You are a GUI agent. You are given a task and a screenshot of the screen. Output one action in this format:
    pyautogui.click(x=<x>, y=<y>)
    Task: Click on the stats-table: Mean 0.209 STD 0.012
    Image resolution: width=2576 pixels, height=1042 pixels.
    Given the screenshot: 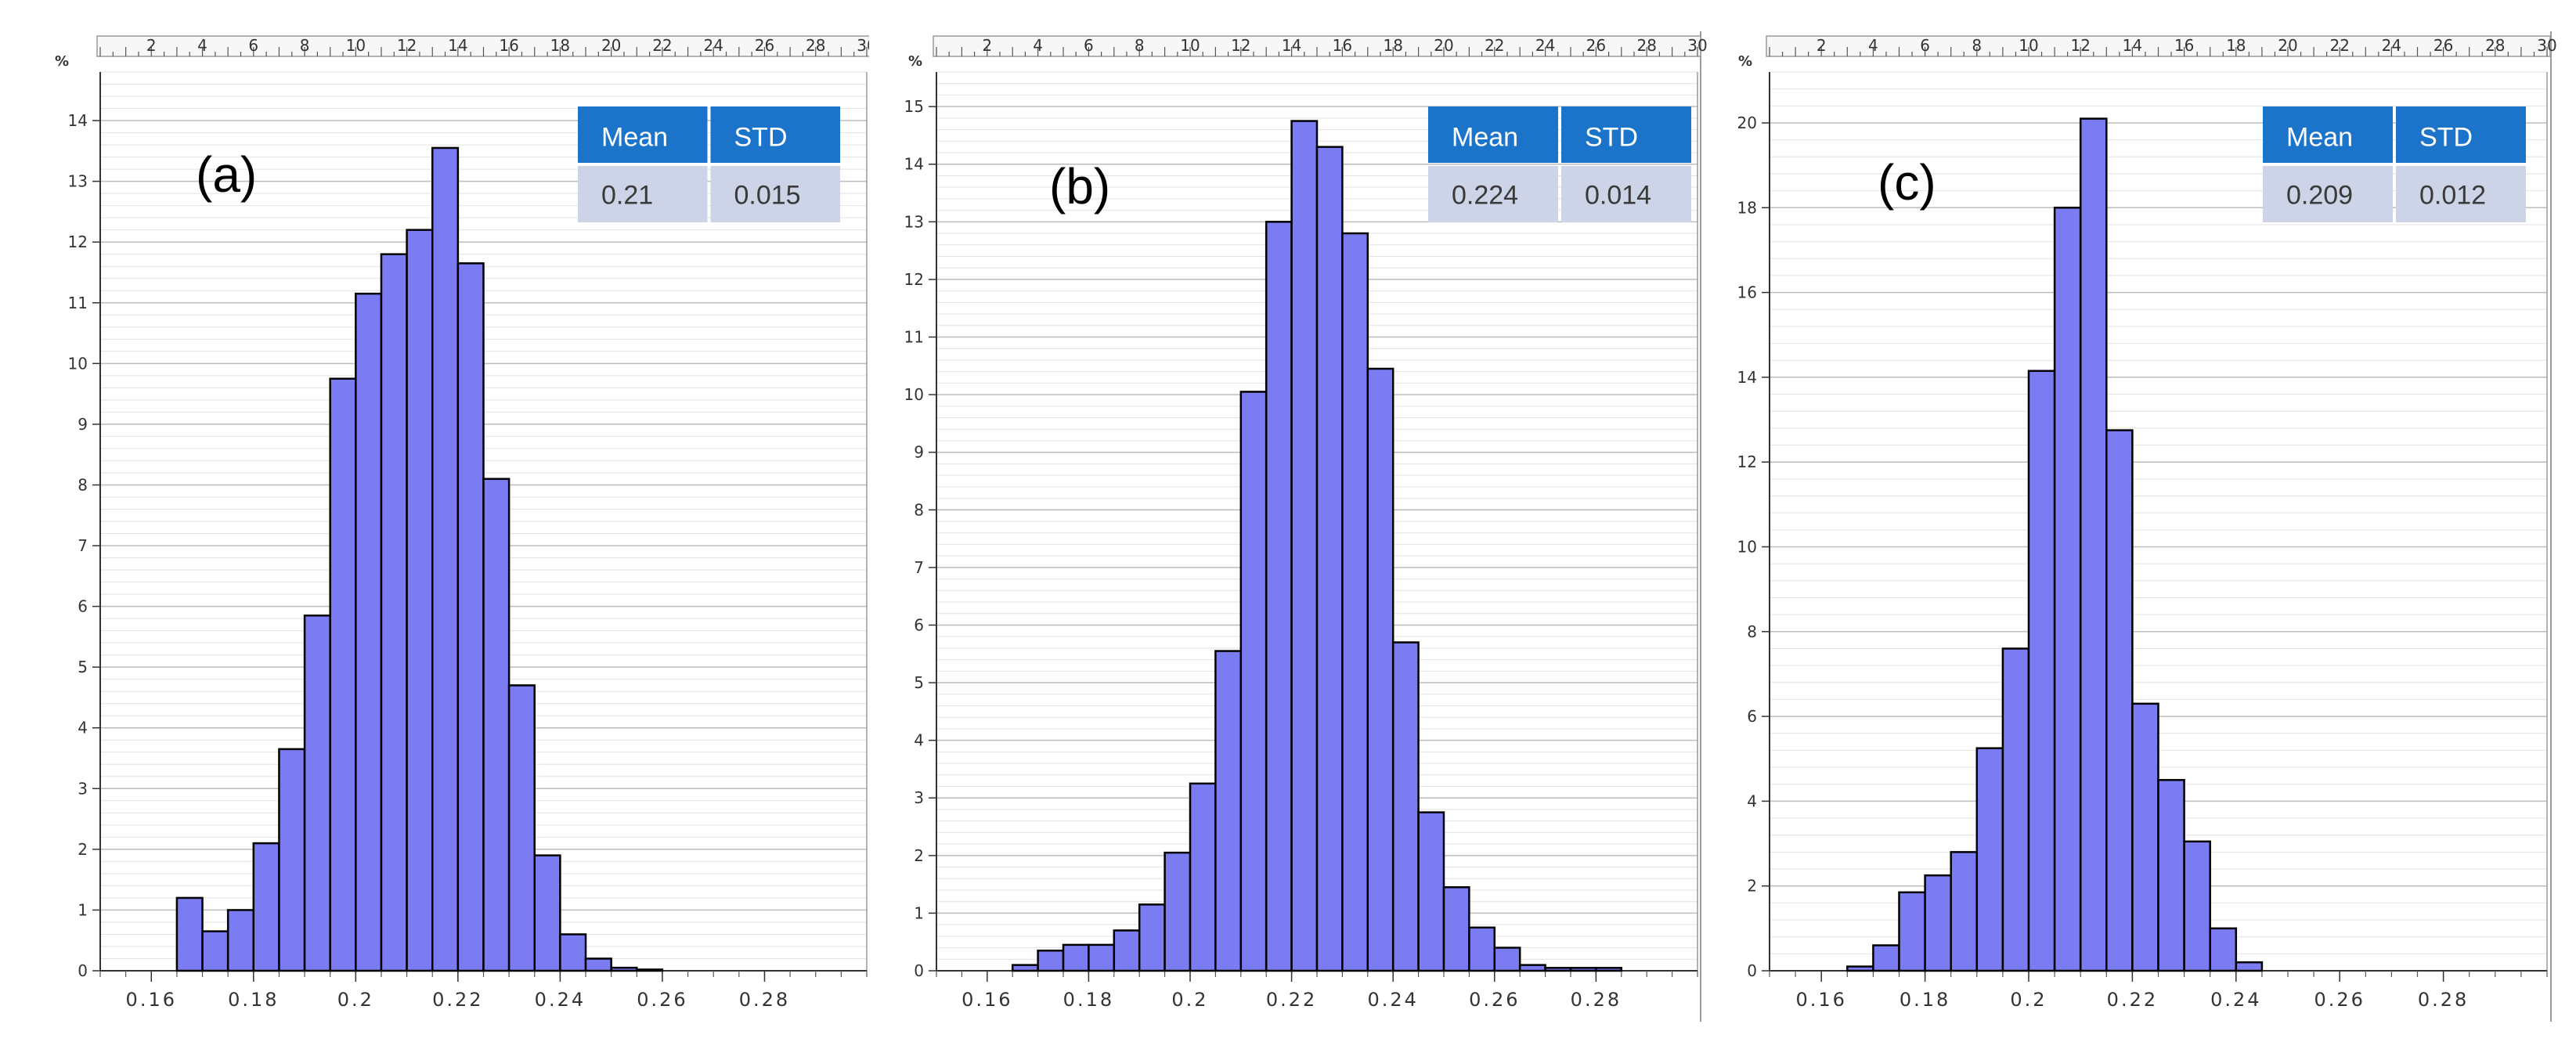 What is the action you would take?
    pyautogui.click(x=2394, y=164)
    